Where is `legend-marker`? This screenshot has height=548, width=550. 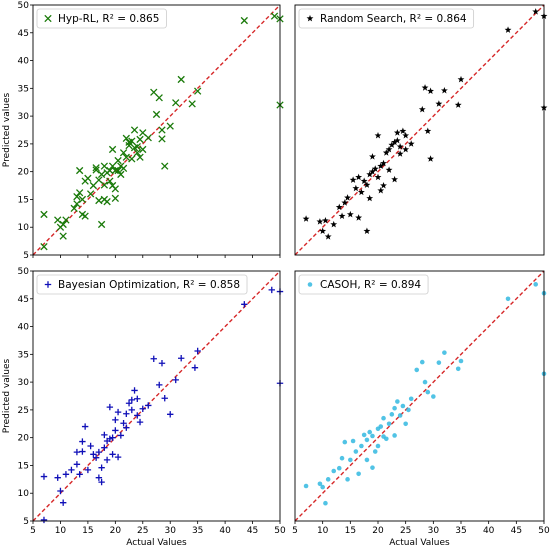
legend-marker is located at coordinates (310, 18).